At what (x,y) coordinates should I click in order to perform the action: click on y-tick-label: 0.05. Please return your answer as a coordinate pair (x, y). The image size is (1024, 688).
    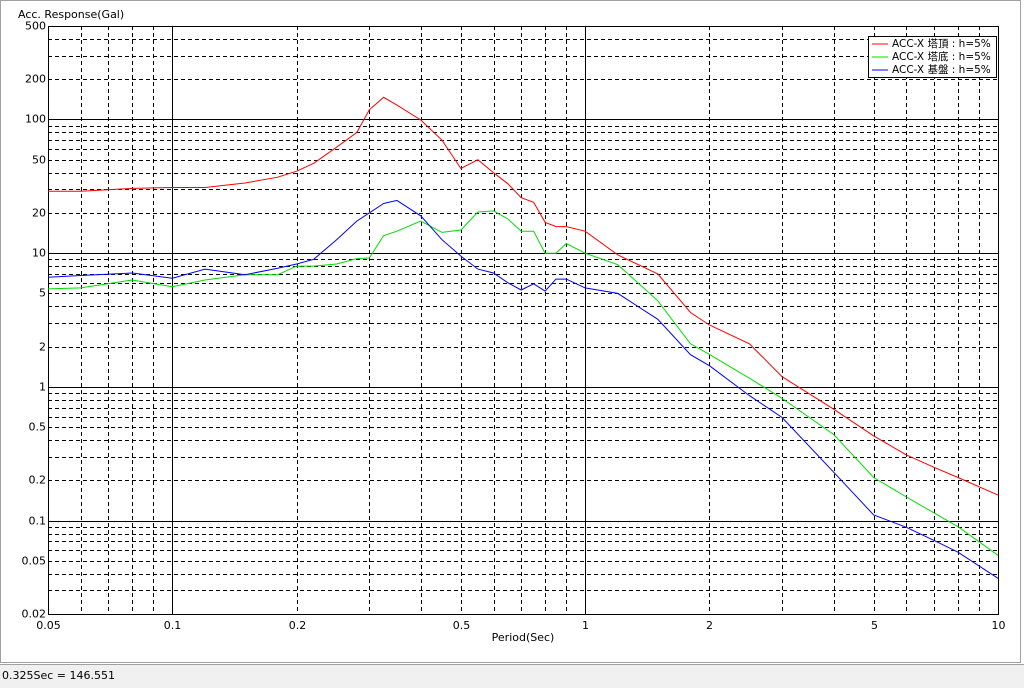
    Looking at the image, I should click on (34, 561).